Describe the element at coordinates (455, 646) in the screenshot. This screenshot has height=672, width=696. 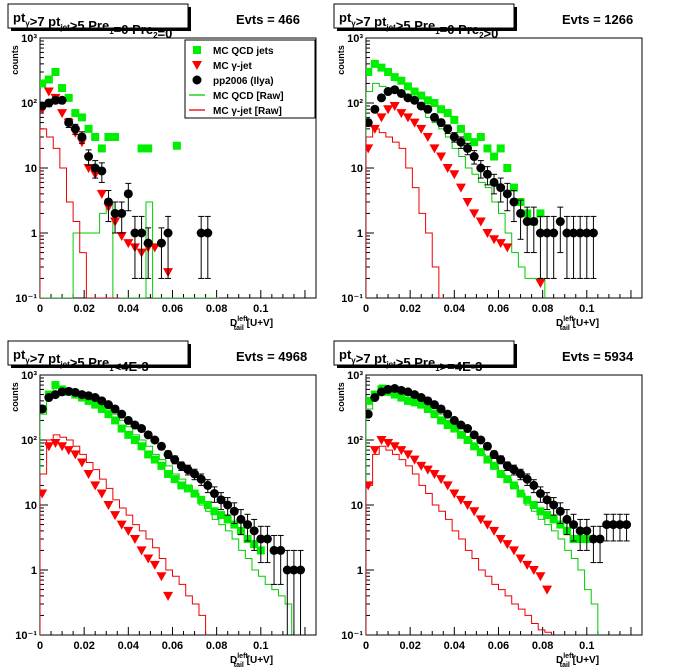
I see `x-tick-label: 0.04` at that location.